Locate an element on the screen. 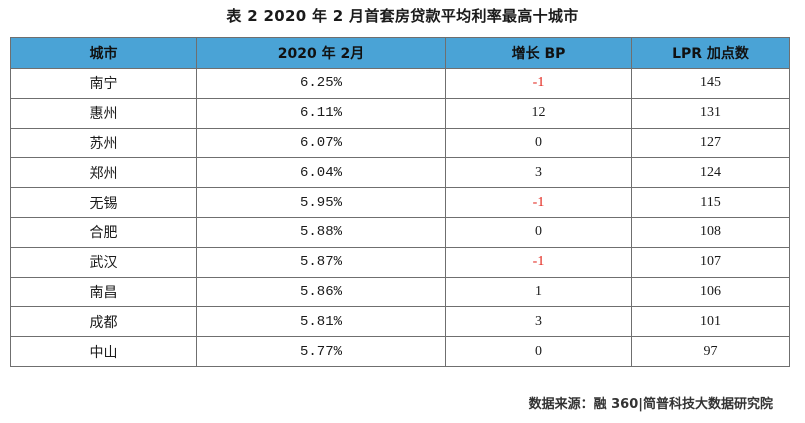 Image resolution: width=805 pixels, height=423 pixels. lpr-cell: 115 is located at coordinates (710, 202).